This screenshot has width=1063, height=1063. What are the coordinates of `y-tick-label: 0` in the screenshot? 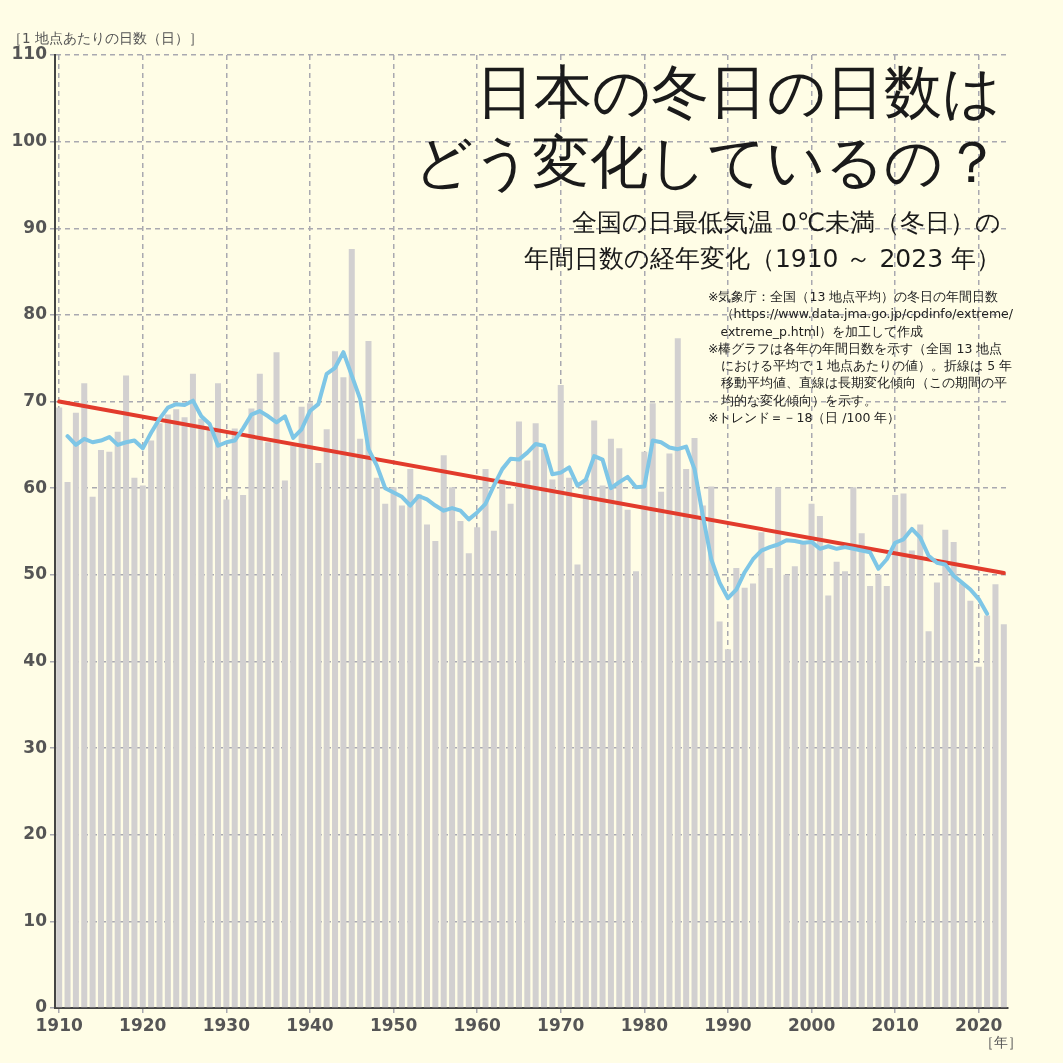 It's located at (41, 1006).